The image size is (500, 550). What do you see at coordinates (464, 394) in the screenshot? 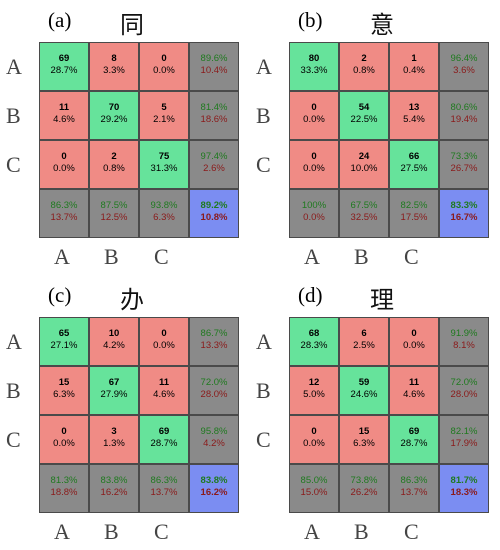
I see `error-percent: 28.0%` at bounding box center [464, 394].